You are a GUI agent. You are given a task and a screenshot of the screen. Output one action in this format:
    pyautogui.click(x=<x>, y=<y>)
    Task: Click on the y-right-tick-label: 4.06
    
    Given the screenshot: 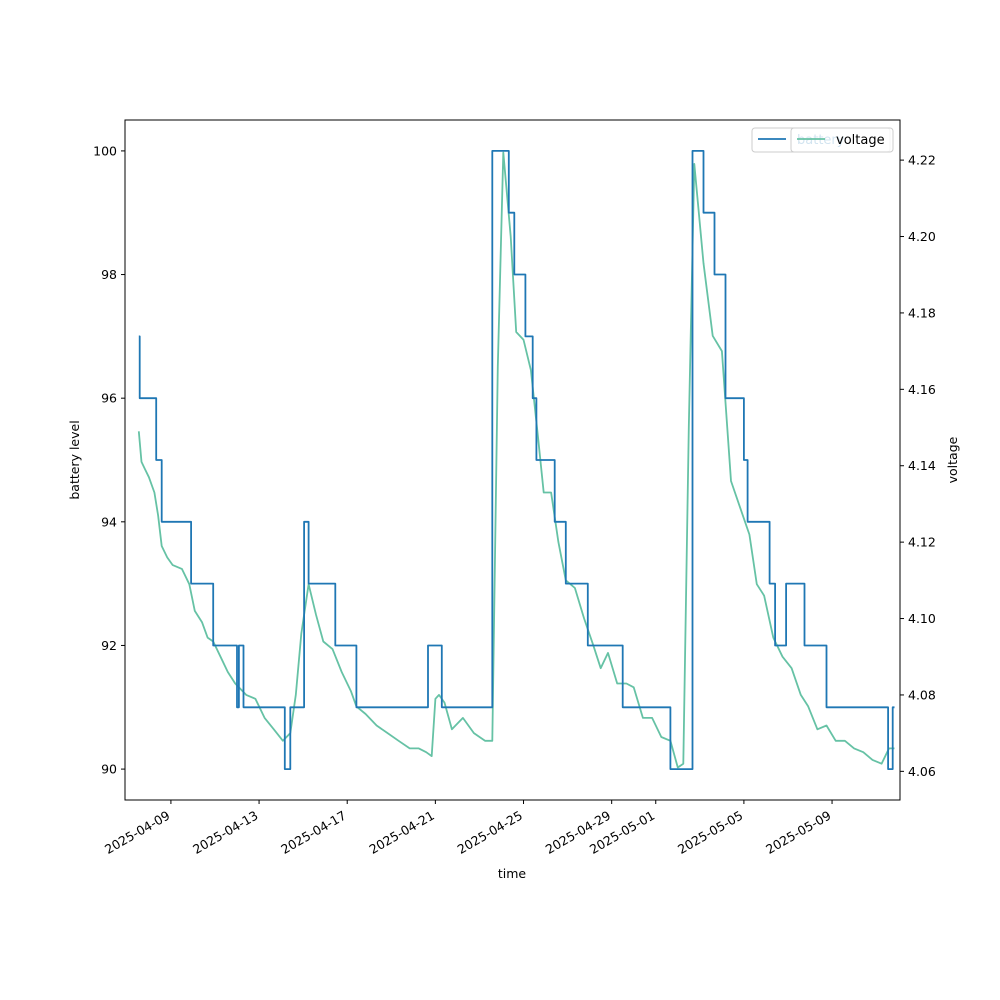 What is the action you would take?
    pyautogui.click(x=922, y=771)
    